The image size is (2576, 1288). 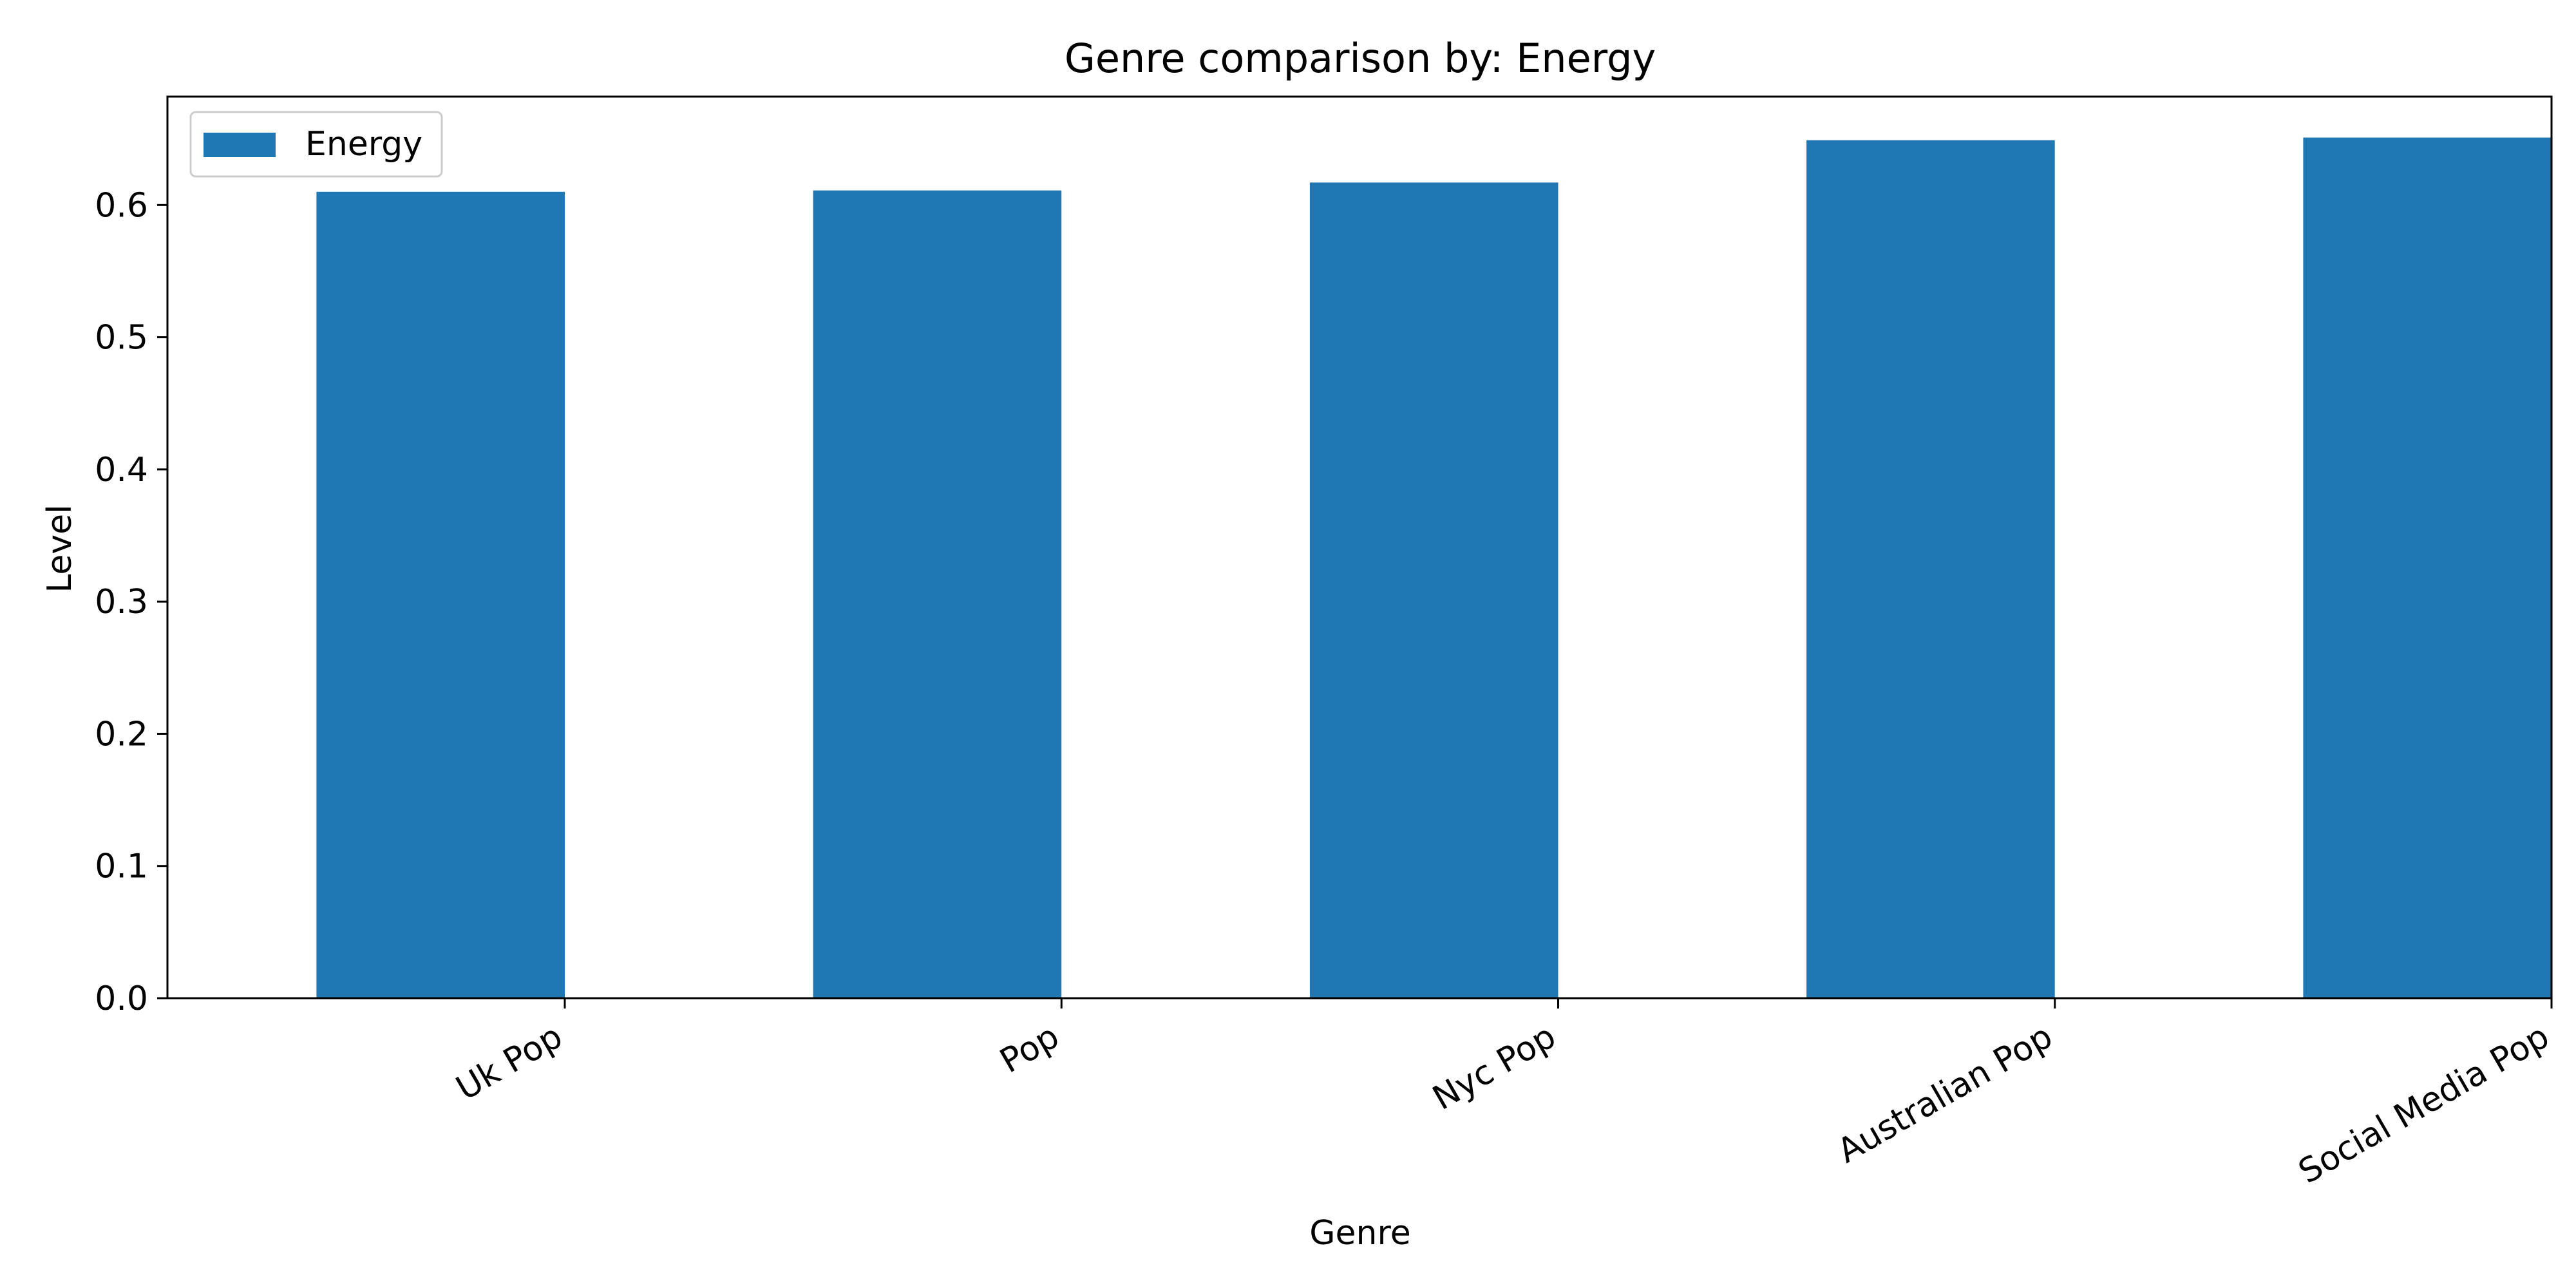 What do you see at coordinates (121, 999) in the screenshot?
I see `y-tick-label: 0.0` at bounding box center [121, 999].